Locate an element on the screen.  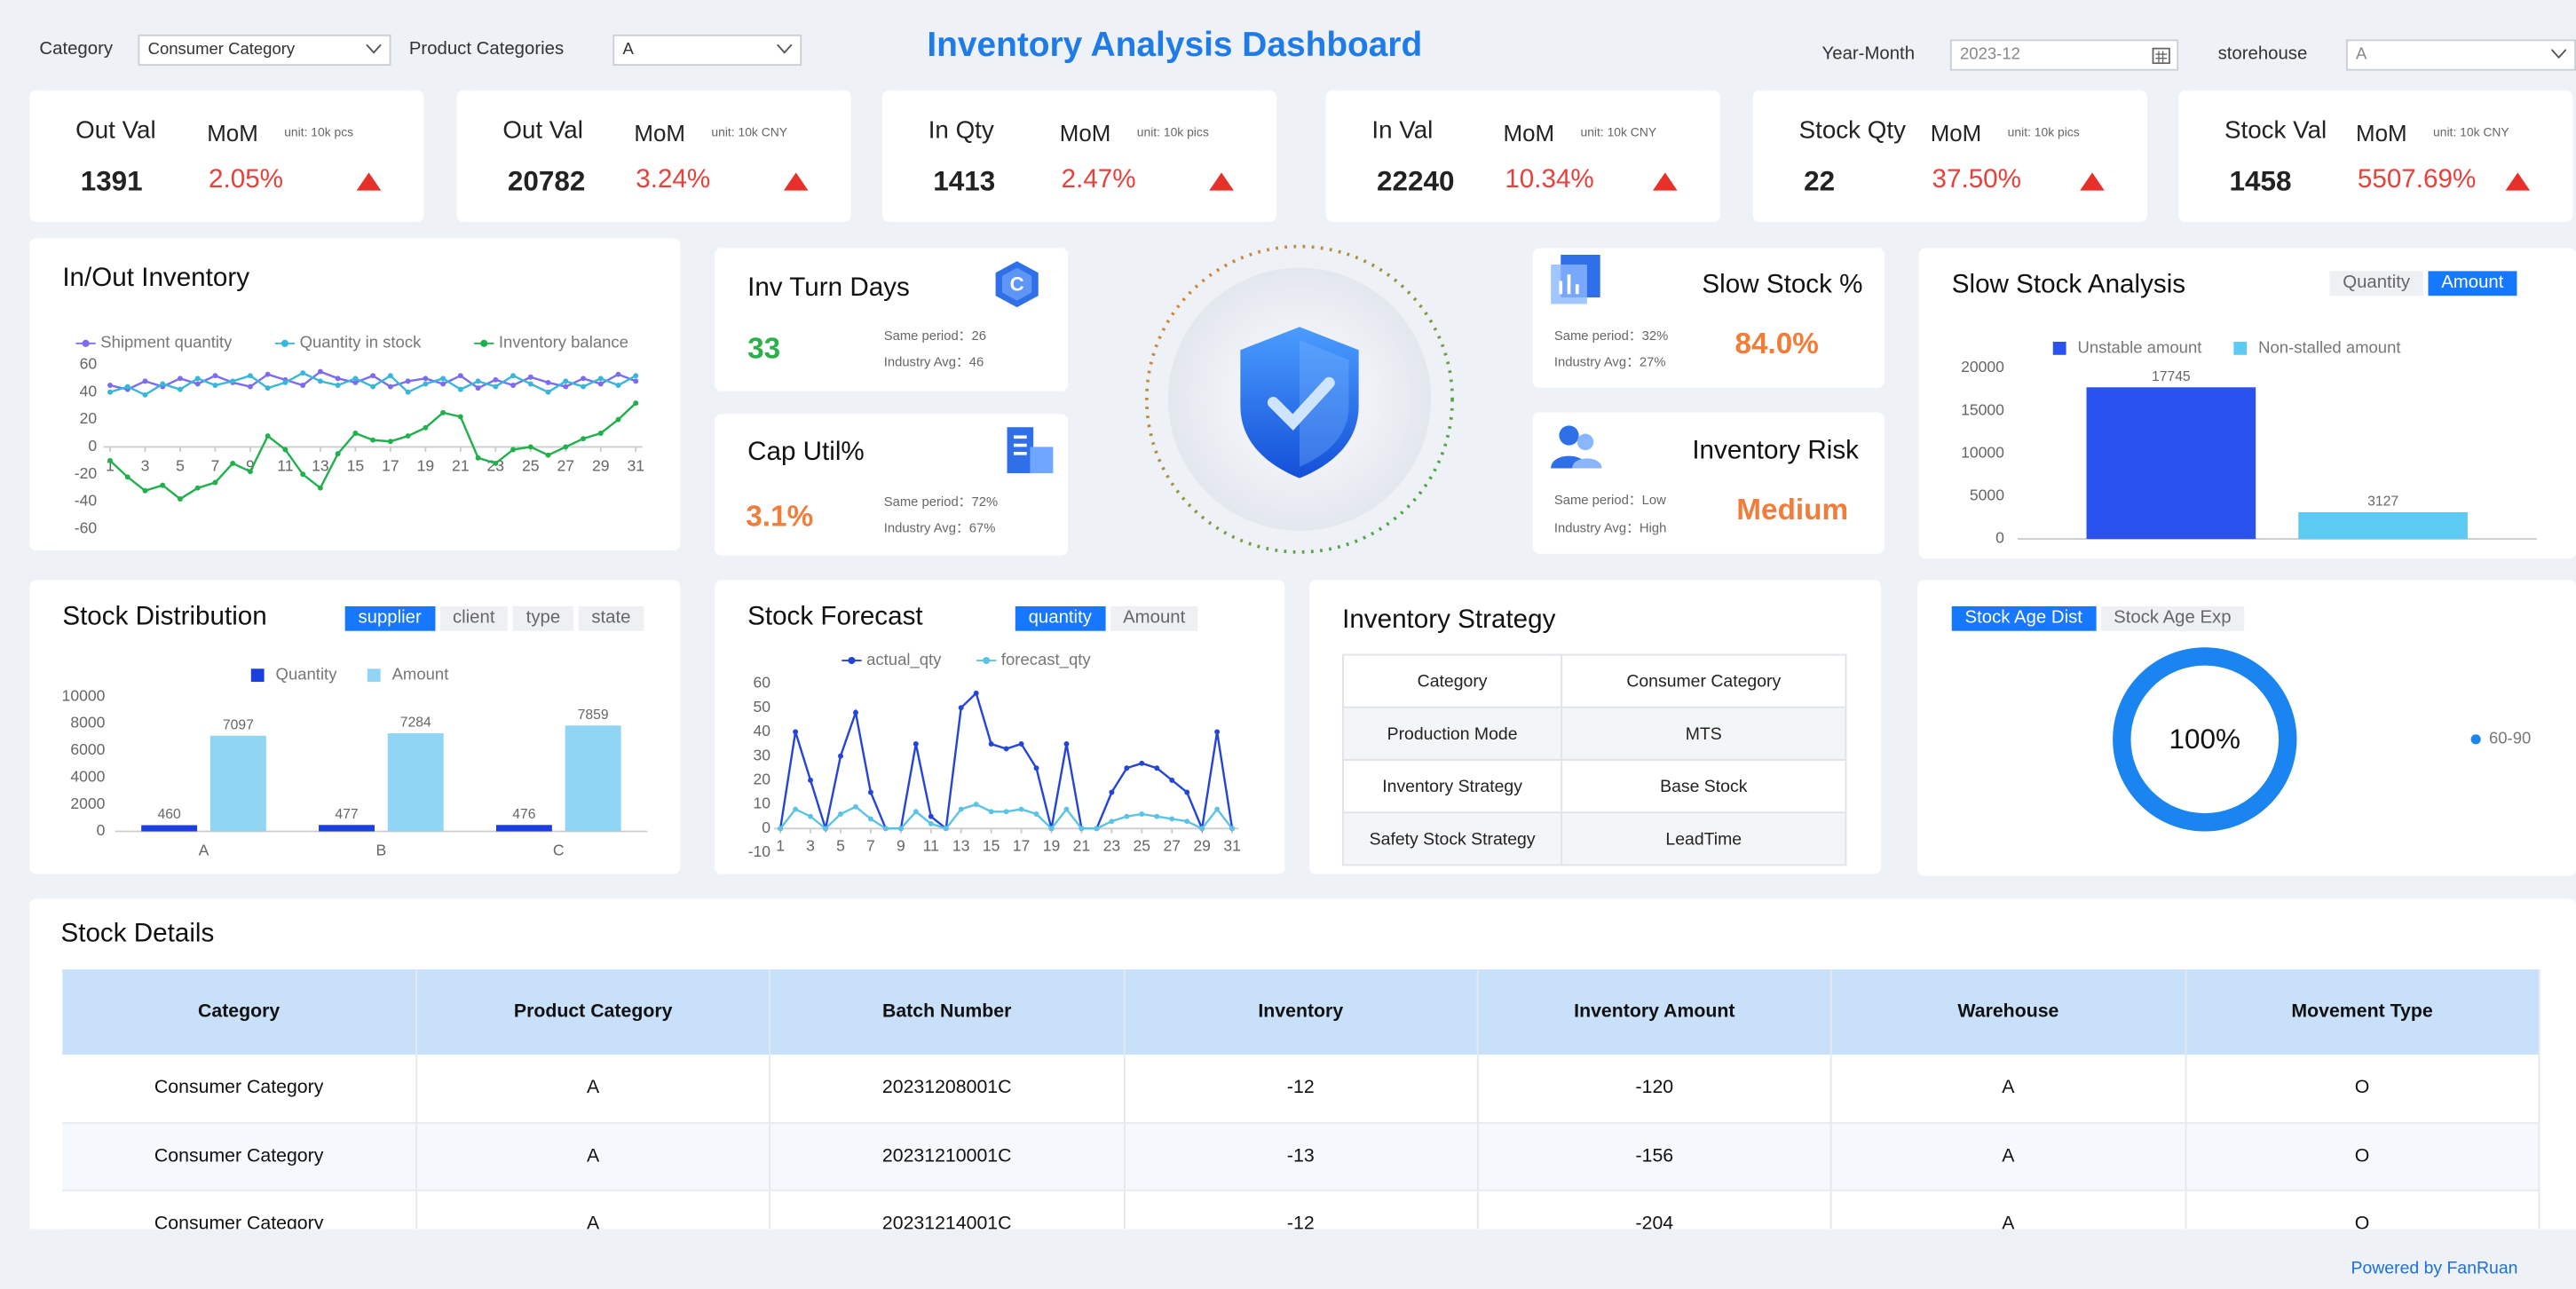
table-row: Consumer Category A 20231208001C -12 -120 A O is located at coordinates (1301, 1089).